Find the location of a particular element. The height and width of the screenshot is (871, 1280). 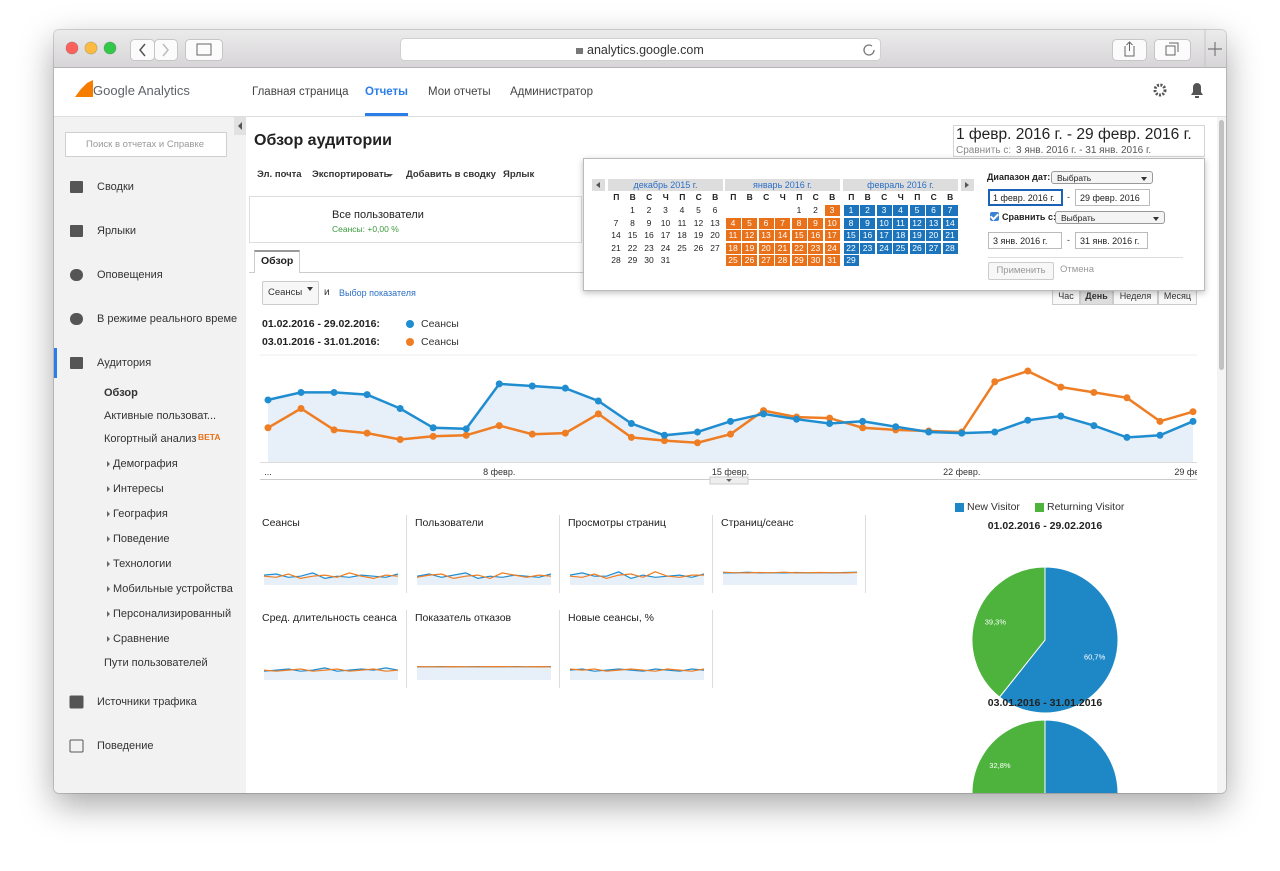

pie-slice is located at coordinates (1008, 632).